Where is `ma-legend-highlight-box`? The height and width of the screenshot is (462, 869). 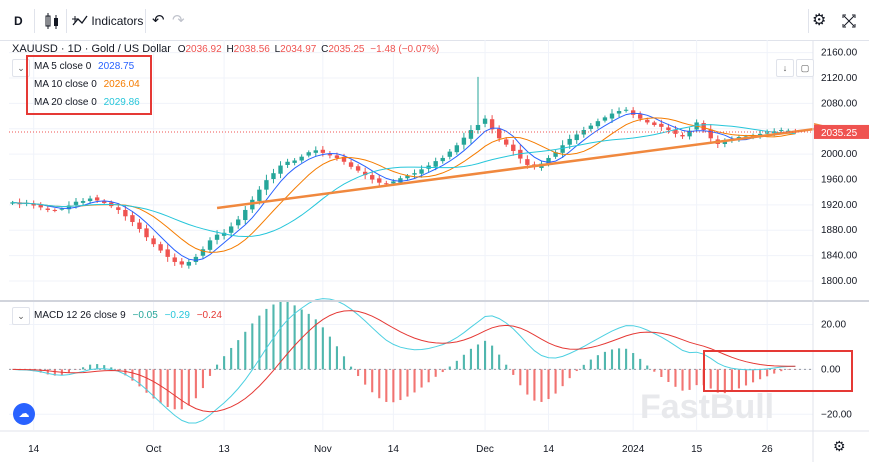
ma-legend-highlight-box is located at coordinates (89, 85).